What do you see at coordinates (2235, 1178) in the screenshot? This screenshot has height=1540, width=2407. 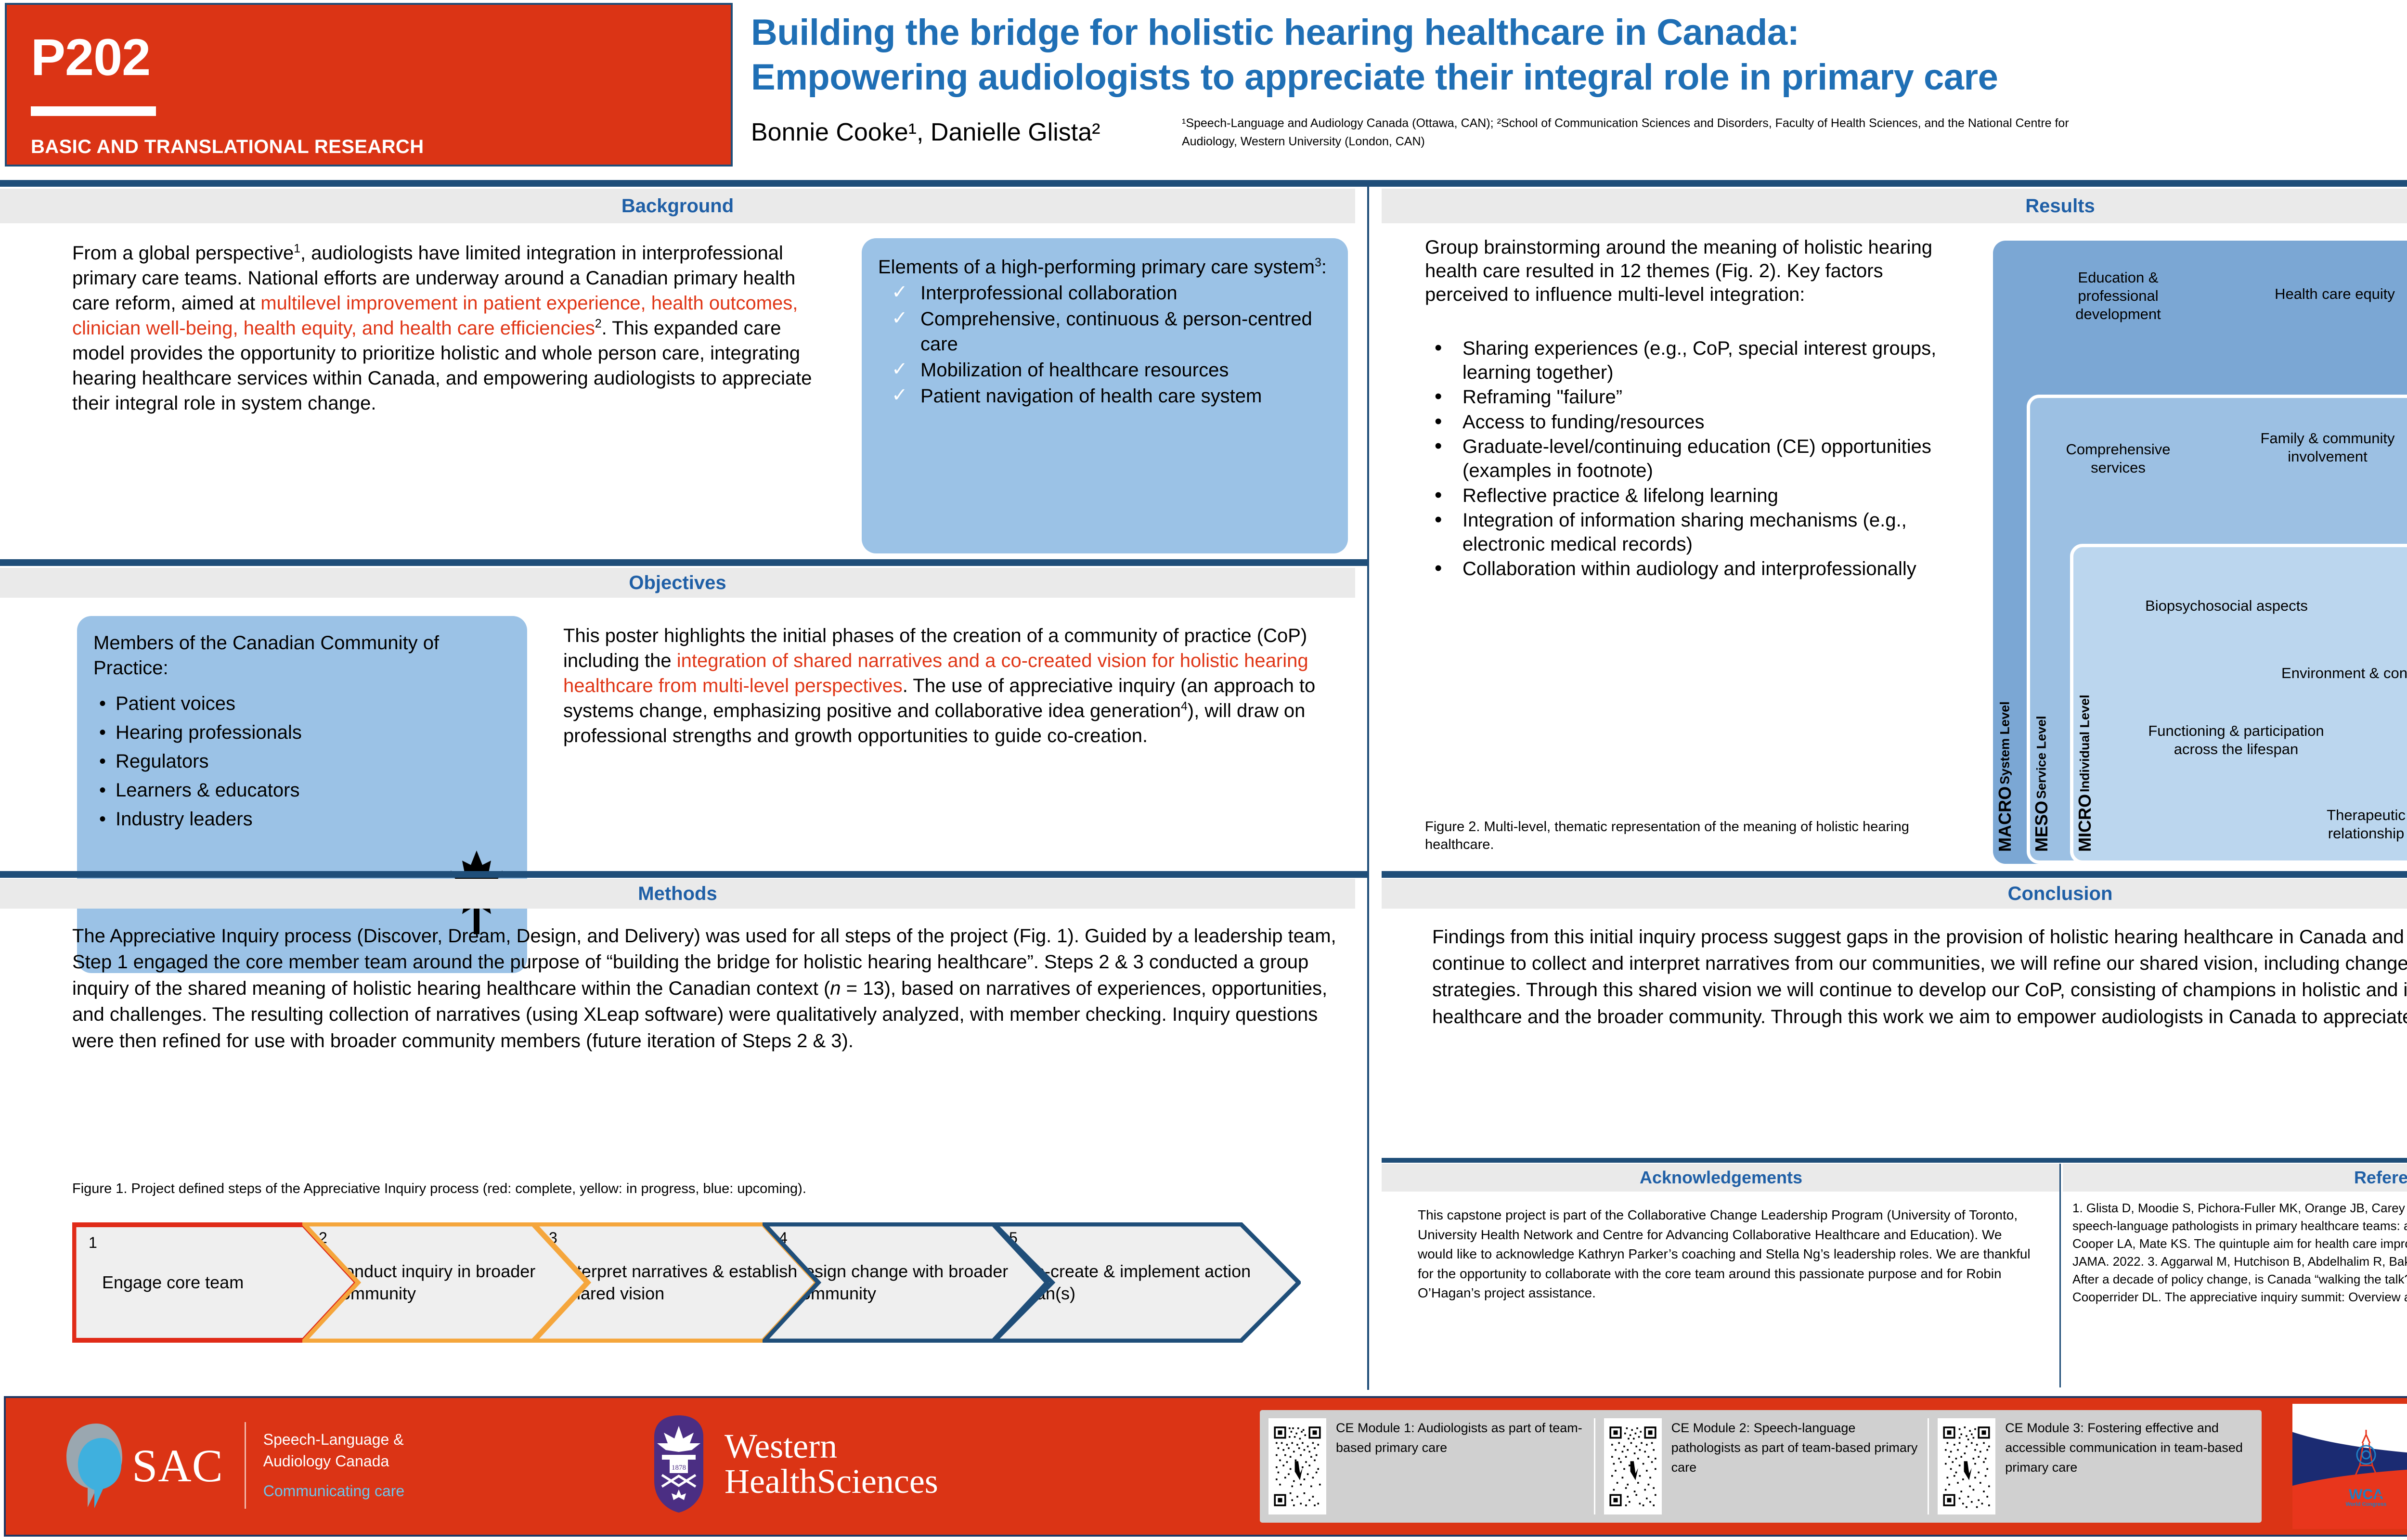 I see `section-header-references: References` at bounding box center [2235, 1178].